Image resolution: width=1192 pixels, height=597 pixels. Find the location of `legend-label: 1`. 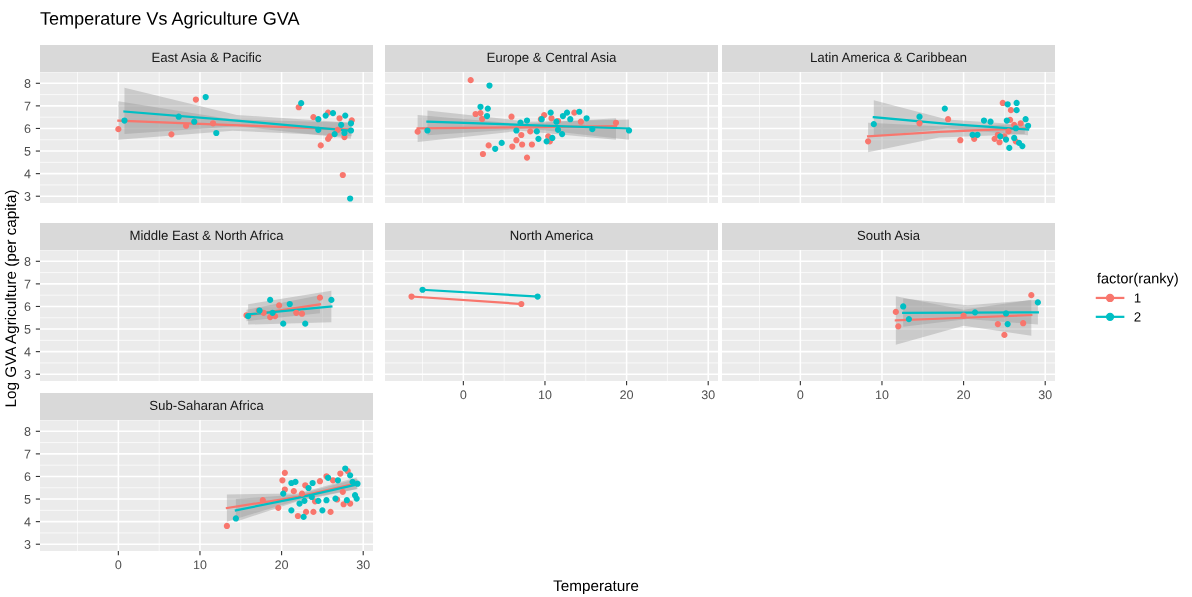

legend-label: 1 is located at coordinates (1137, 298).